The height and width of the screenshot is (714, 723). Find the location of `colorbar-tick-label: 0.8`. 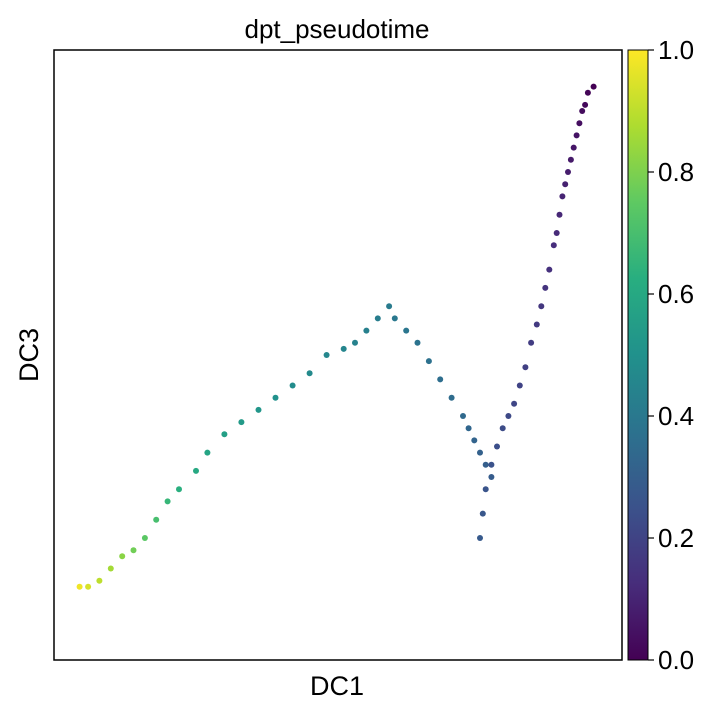

colorbar-tick-label: 0.8 is located at coordinates (676, 172).